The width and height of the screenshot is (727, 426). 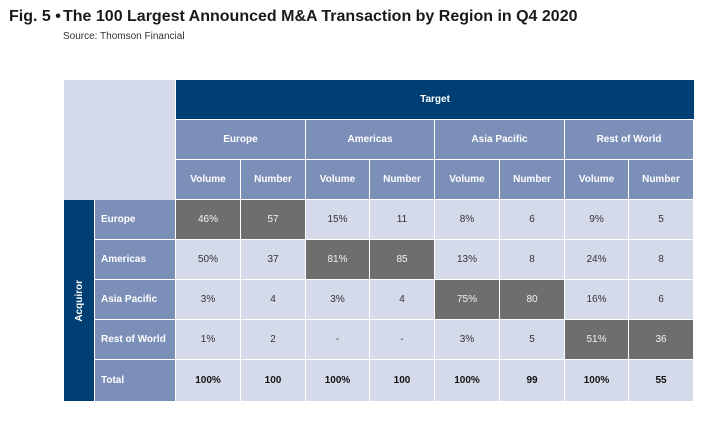 I want to click on table-cell: 57, so click(x=273, y=219).